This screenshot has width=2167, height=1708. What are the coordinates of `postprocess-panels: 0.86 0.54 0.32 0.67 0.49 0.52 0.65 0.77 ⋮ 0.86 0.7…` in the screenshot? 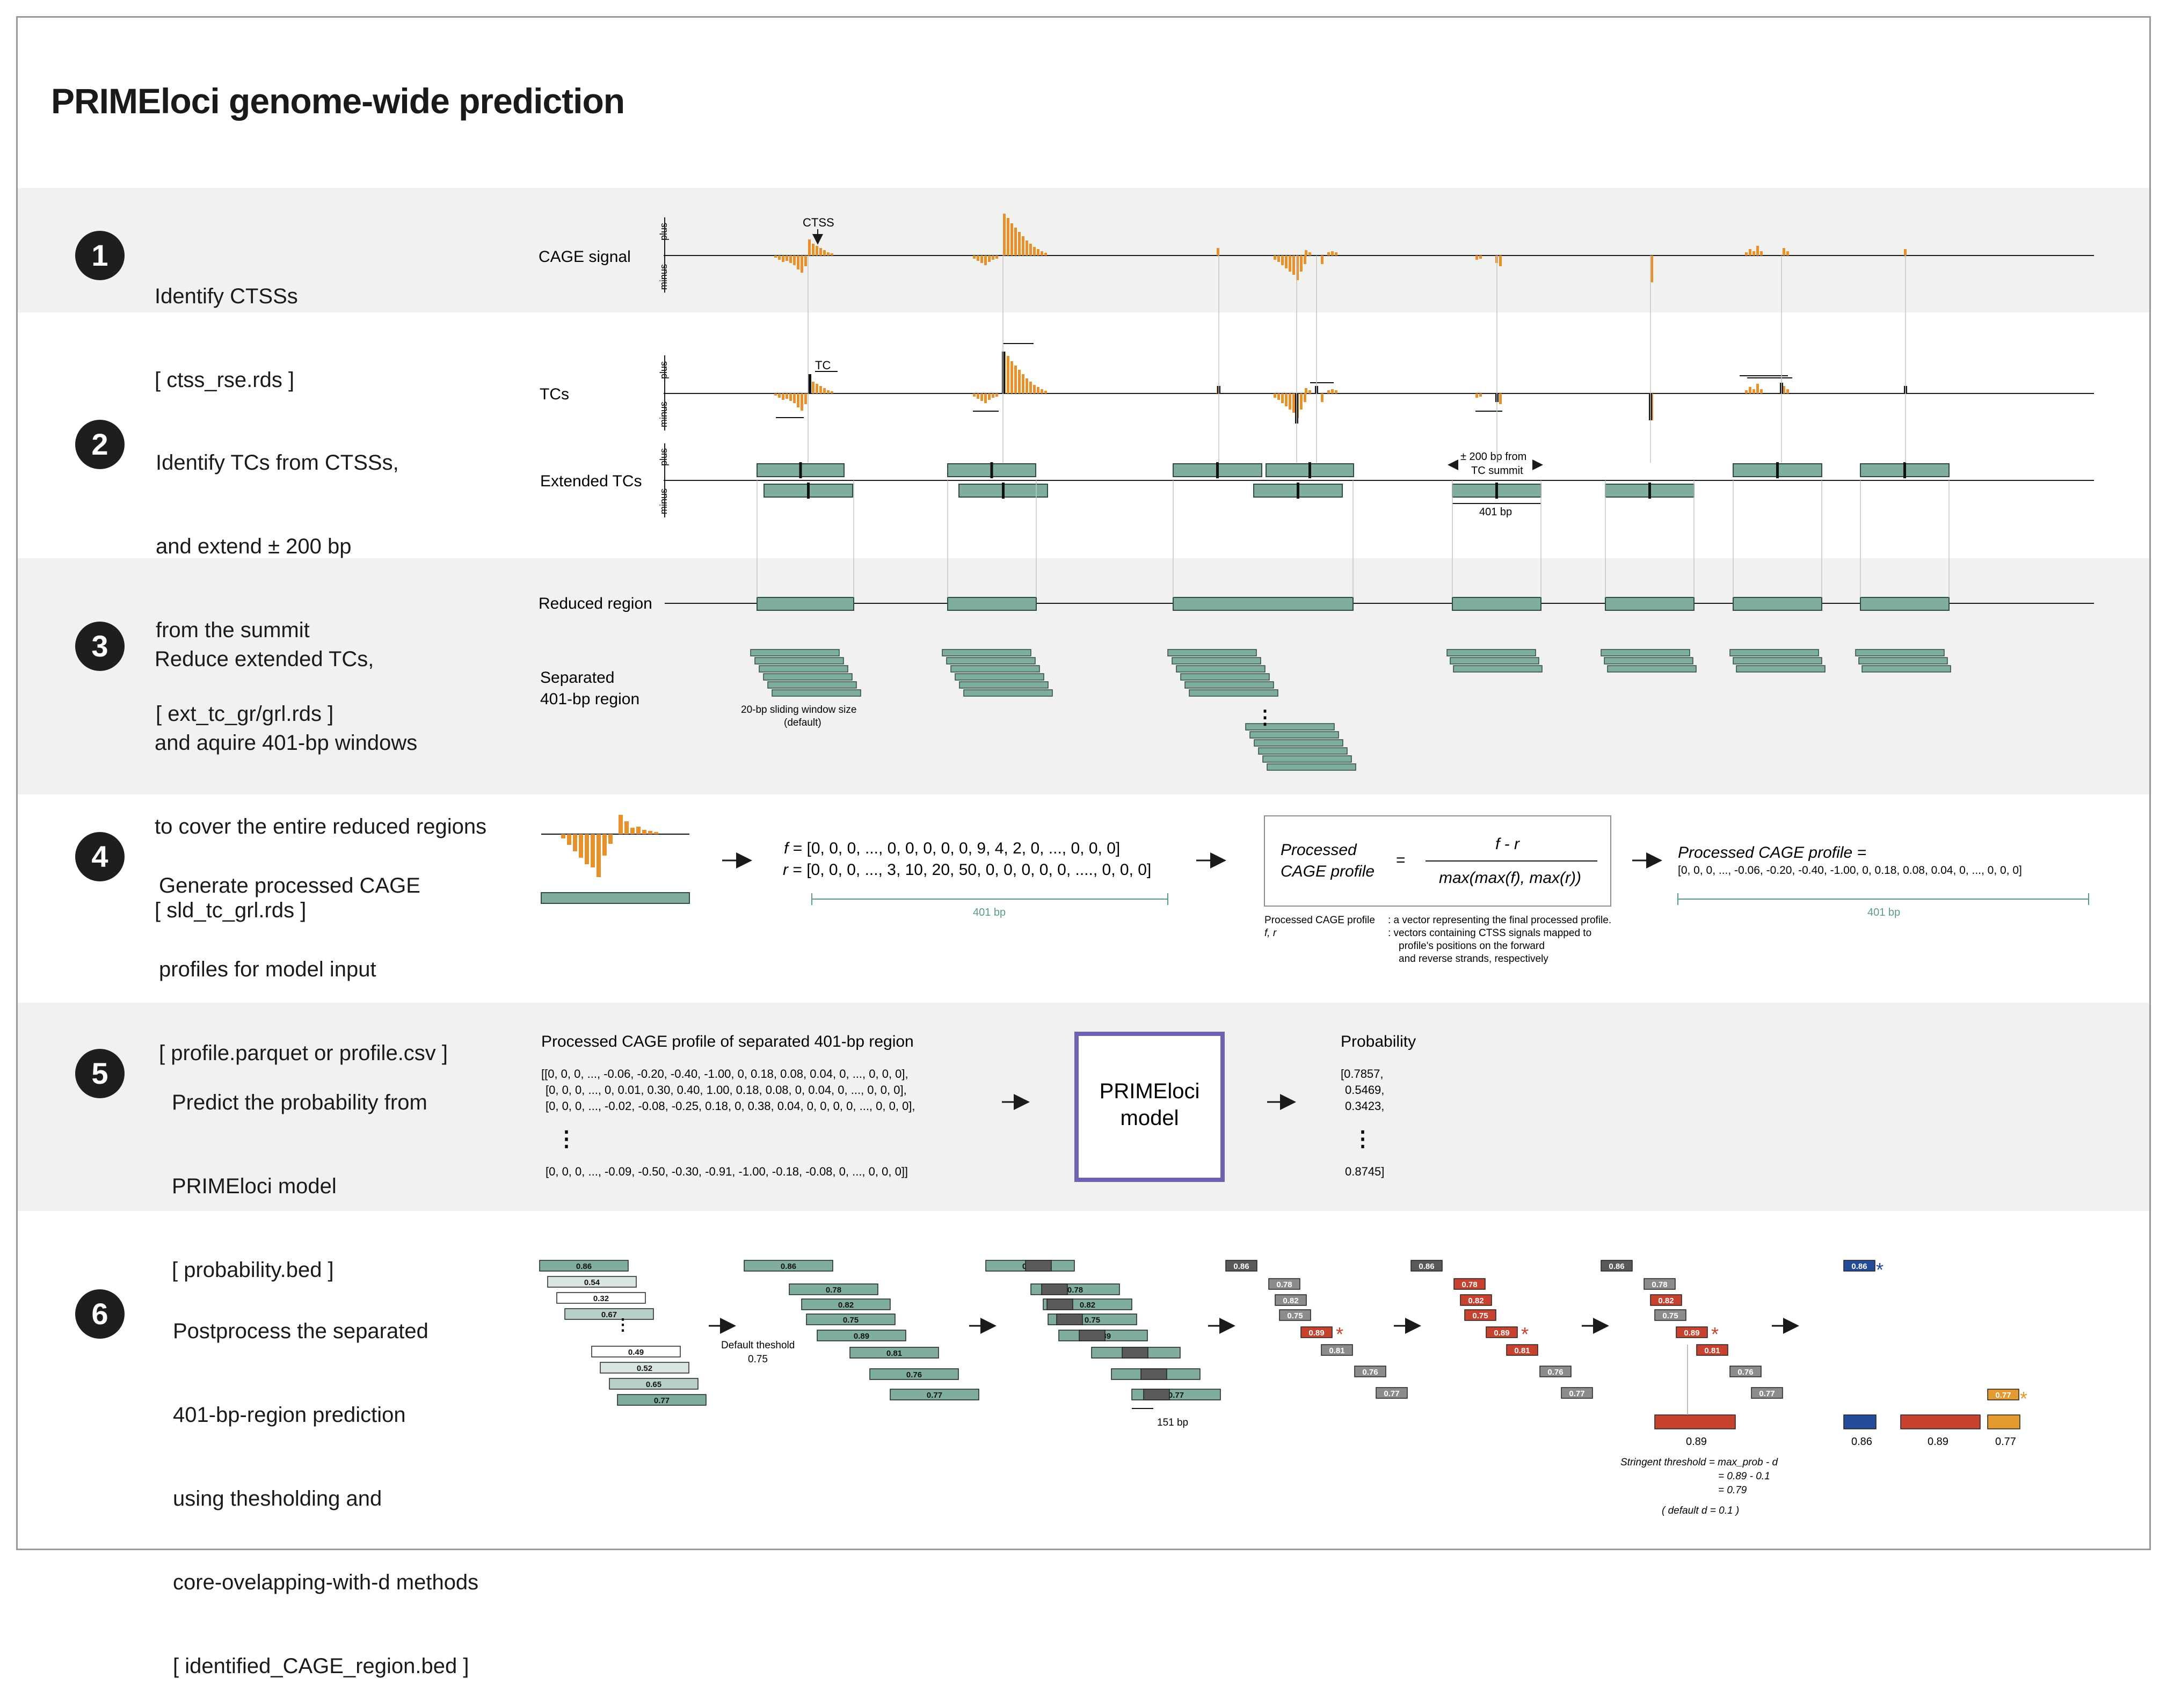 It's located at (1283, 1354).